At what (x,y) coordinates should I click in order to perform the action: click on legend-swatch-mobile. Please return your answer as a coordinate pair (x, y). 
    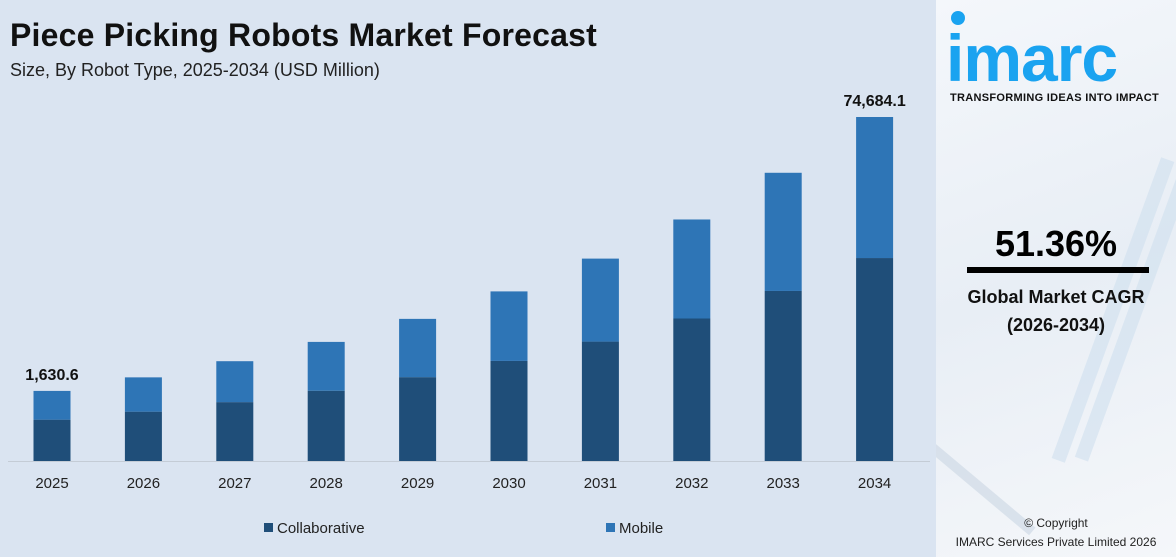
    Looking at the image, I should click on (610, 527).